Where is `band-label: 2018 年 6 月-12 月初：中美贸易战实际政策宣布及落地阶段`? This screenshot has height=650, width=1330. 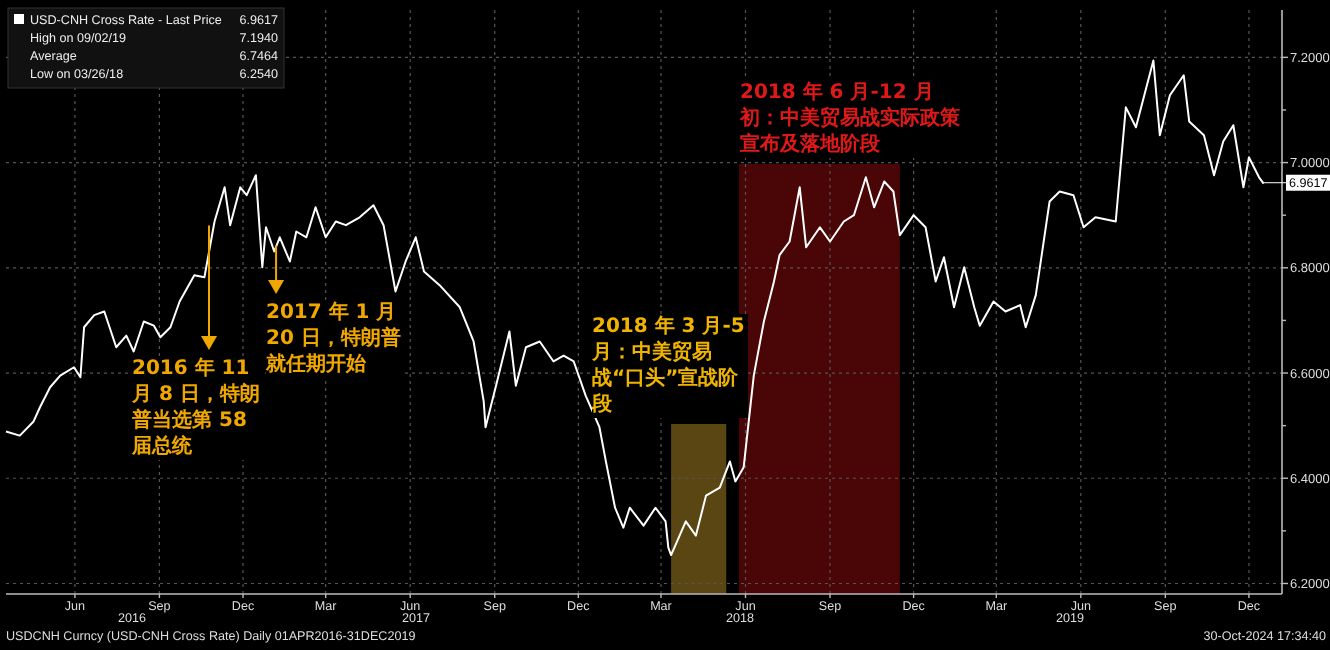 band-label: 2018 年 6 月-12 月初：中美贸易战实际政策宣布及落地阶段 is located at coordinates (852, 119).